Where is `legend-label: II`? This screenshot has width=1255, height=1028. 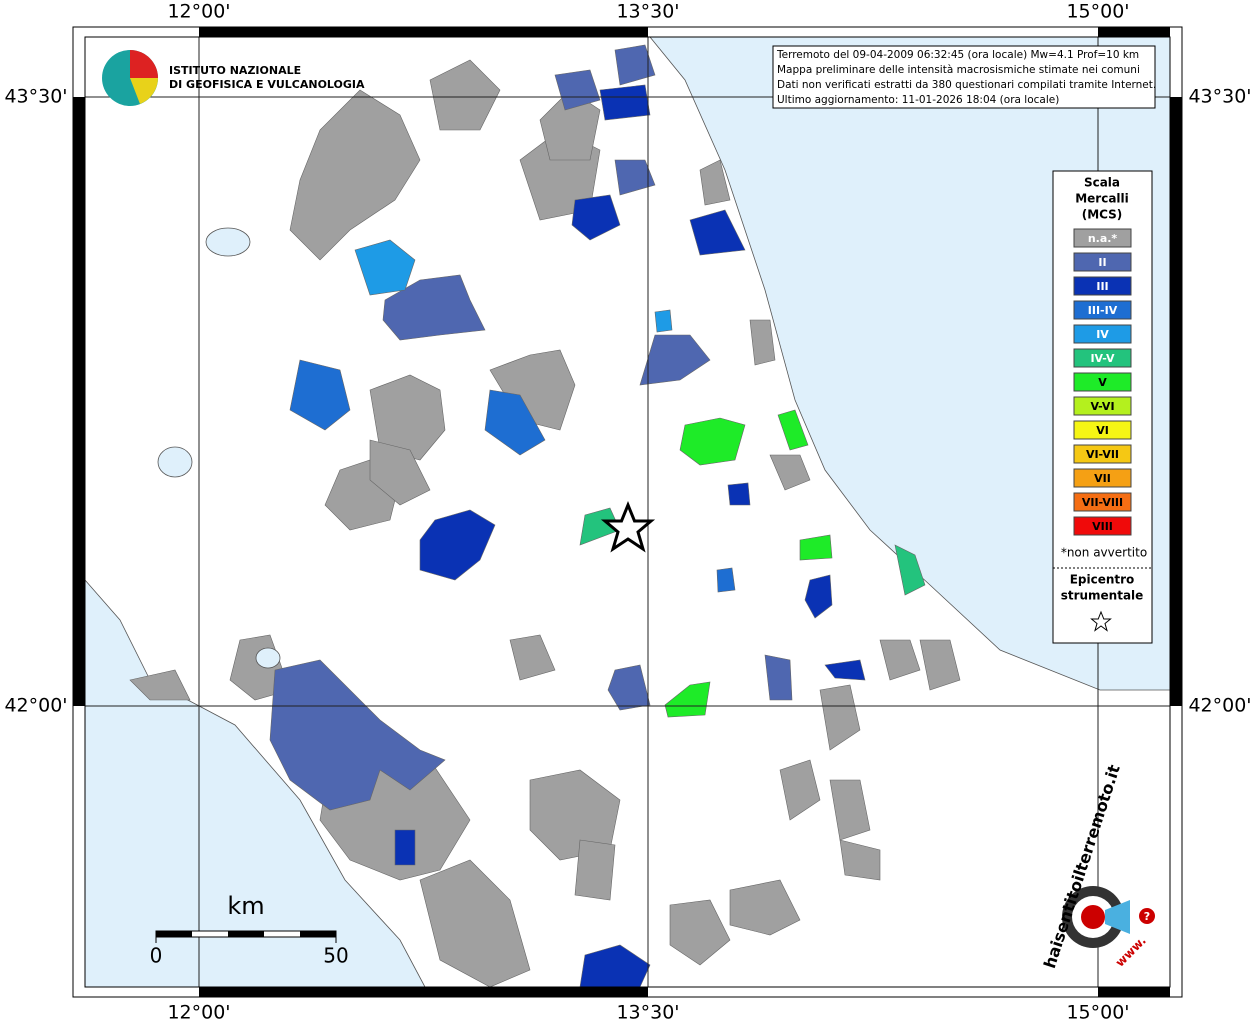
legend-label: II is located at coordinates (1102, 262).